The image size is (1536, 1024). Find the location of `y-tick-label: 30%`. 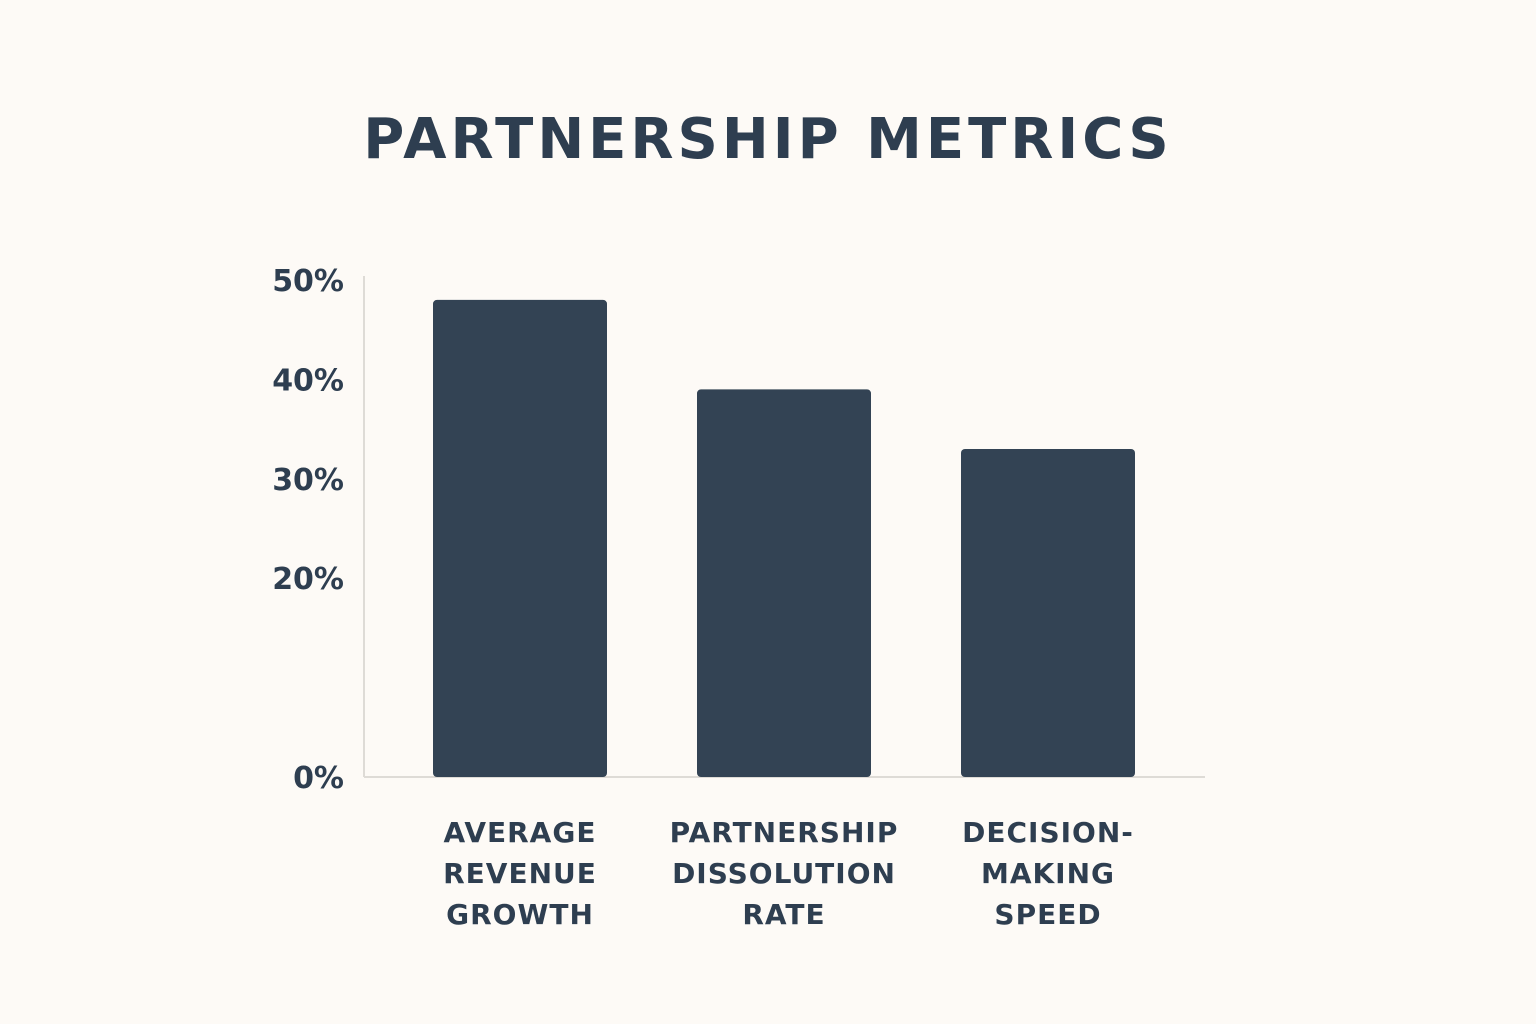

y-tick-label: 30% is located at coordinates (308, 480).